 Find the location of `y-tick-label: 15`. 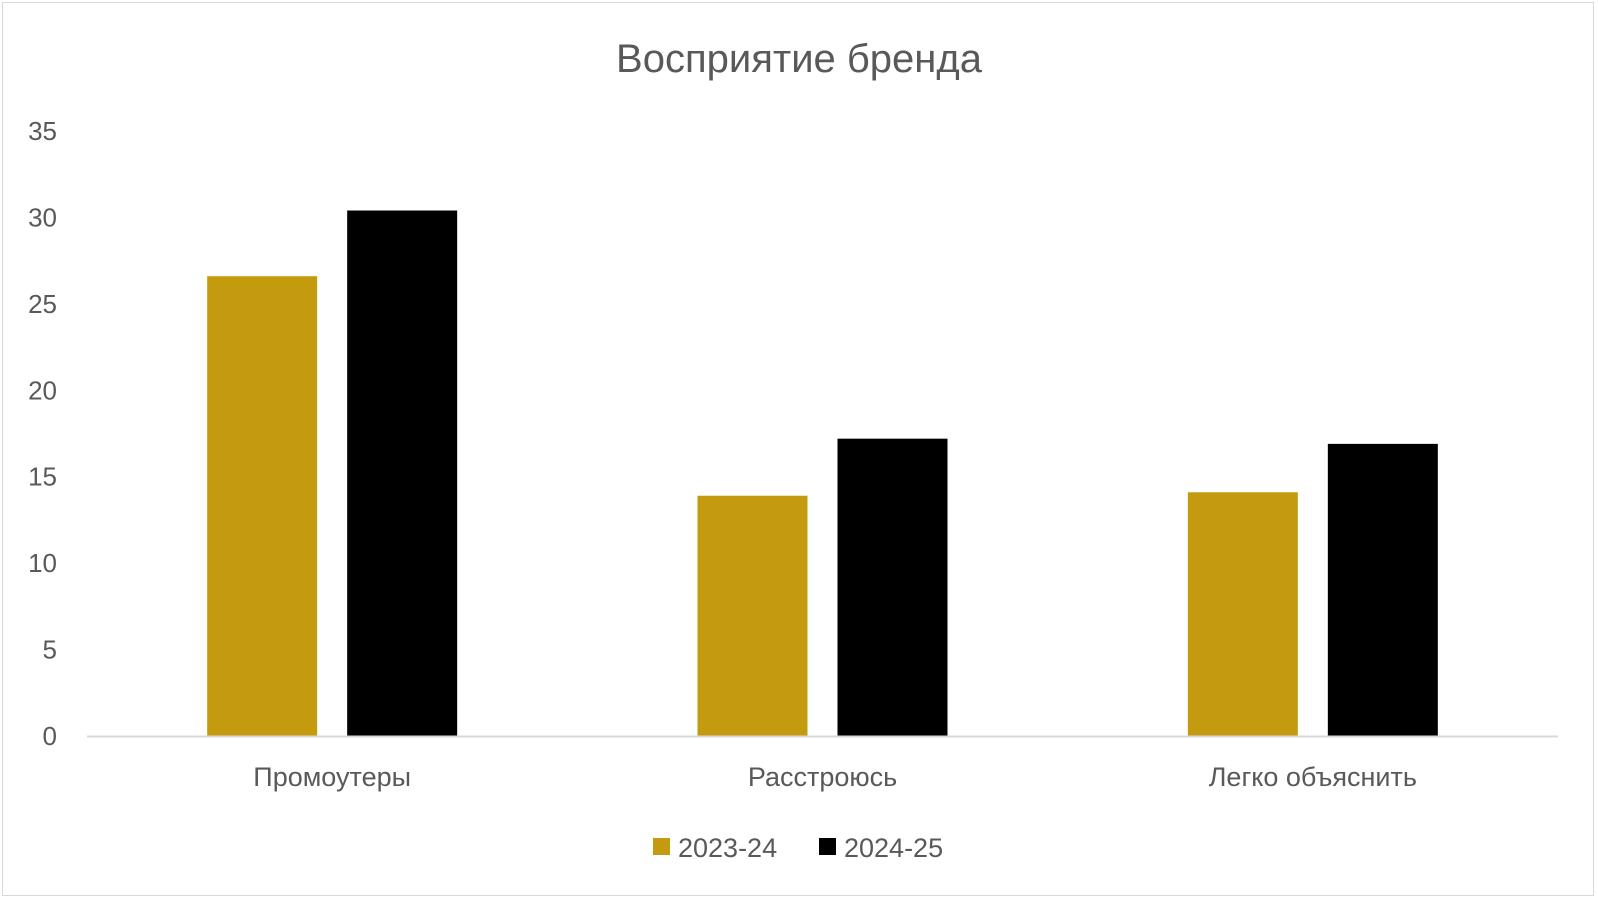

y-tick-label: 15 is located at coordinates (42, 477).